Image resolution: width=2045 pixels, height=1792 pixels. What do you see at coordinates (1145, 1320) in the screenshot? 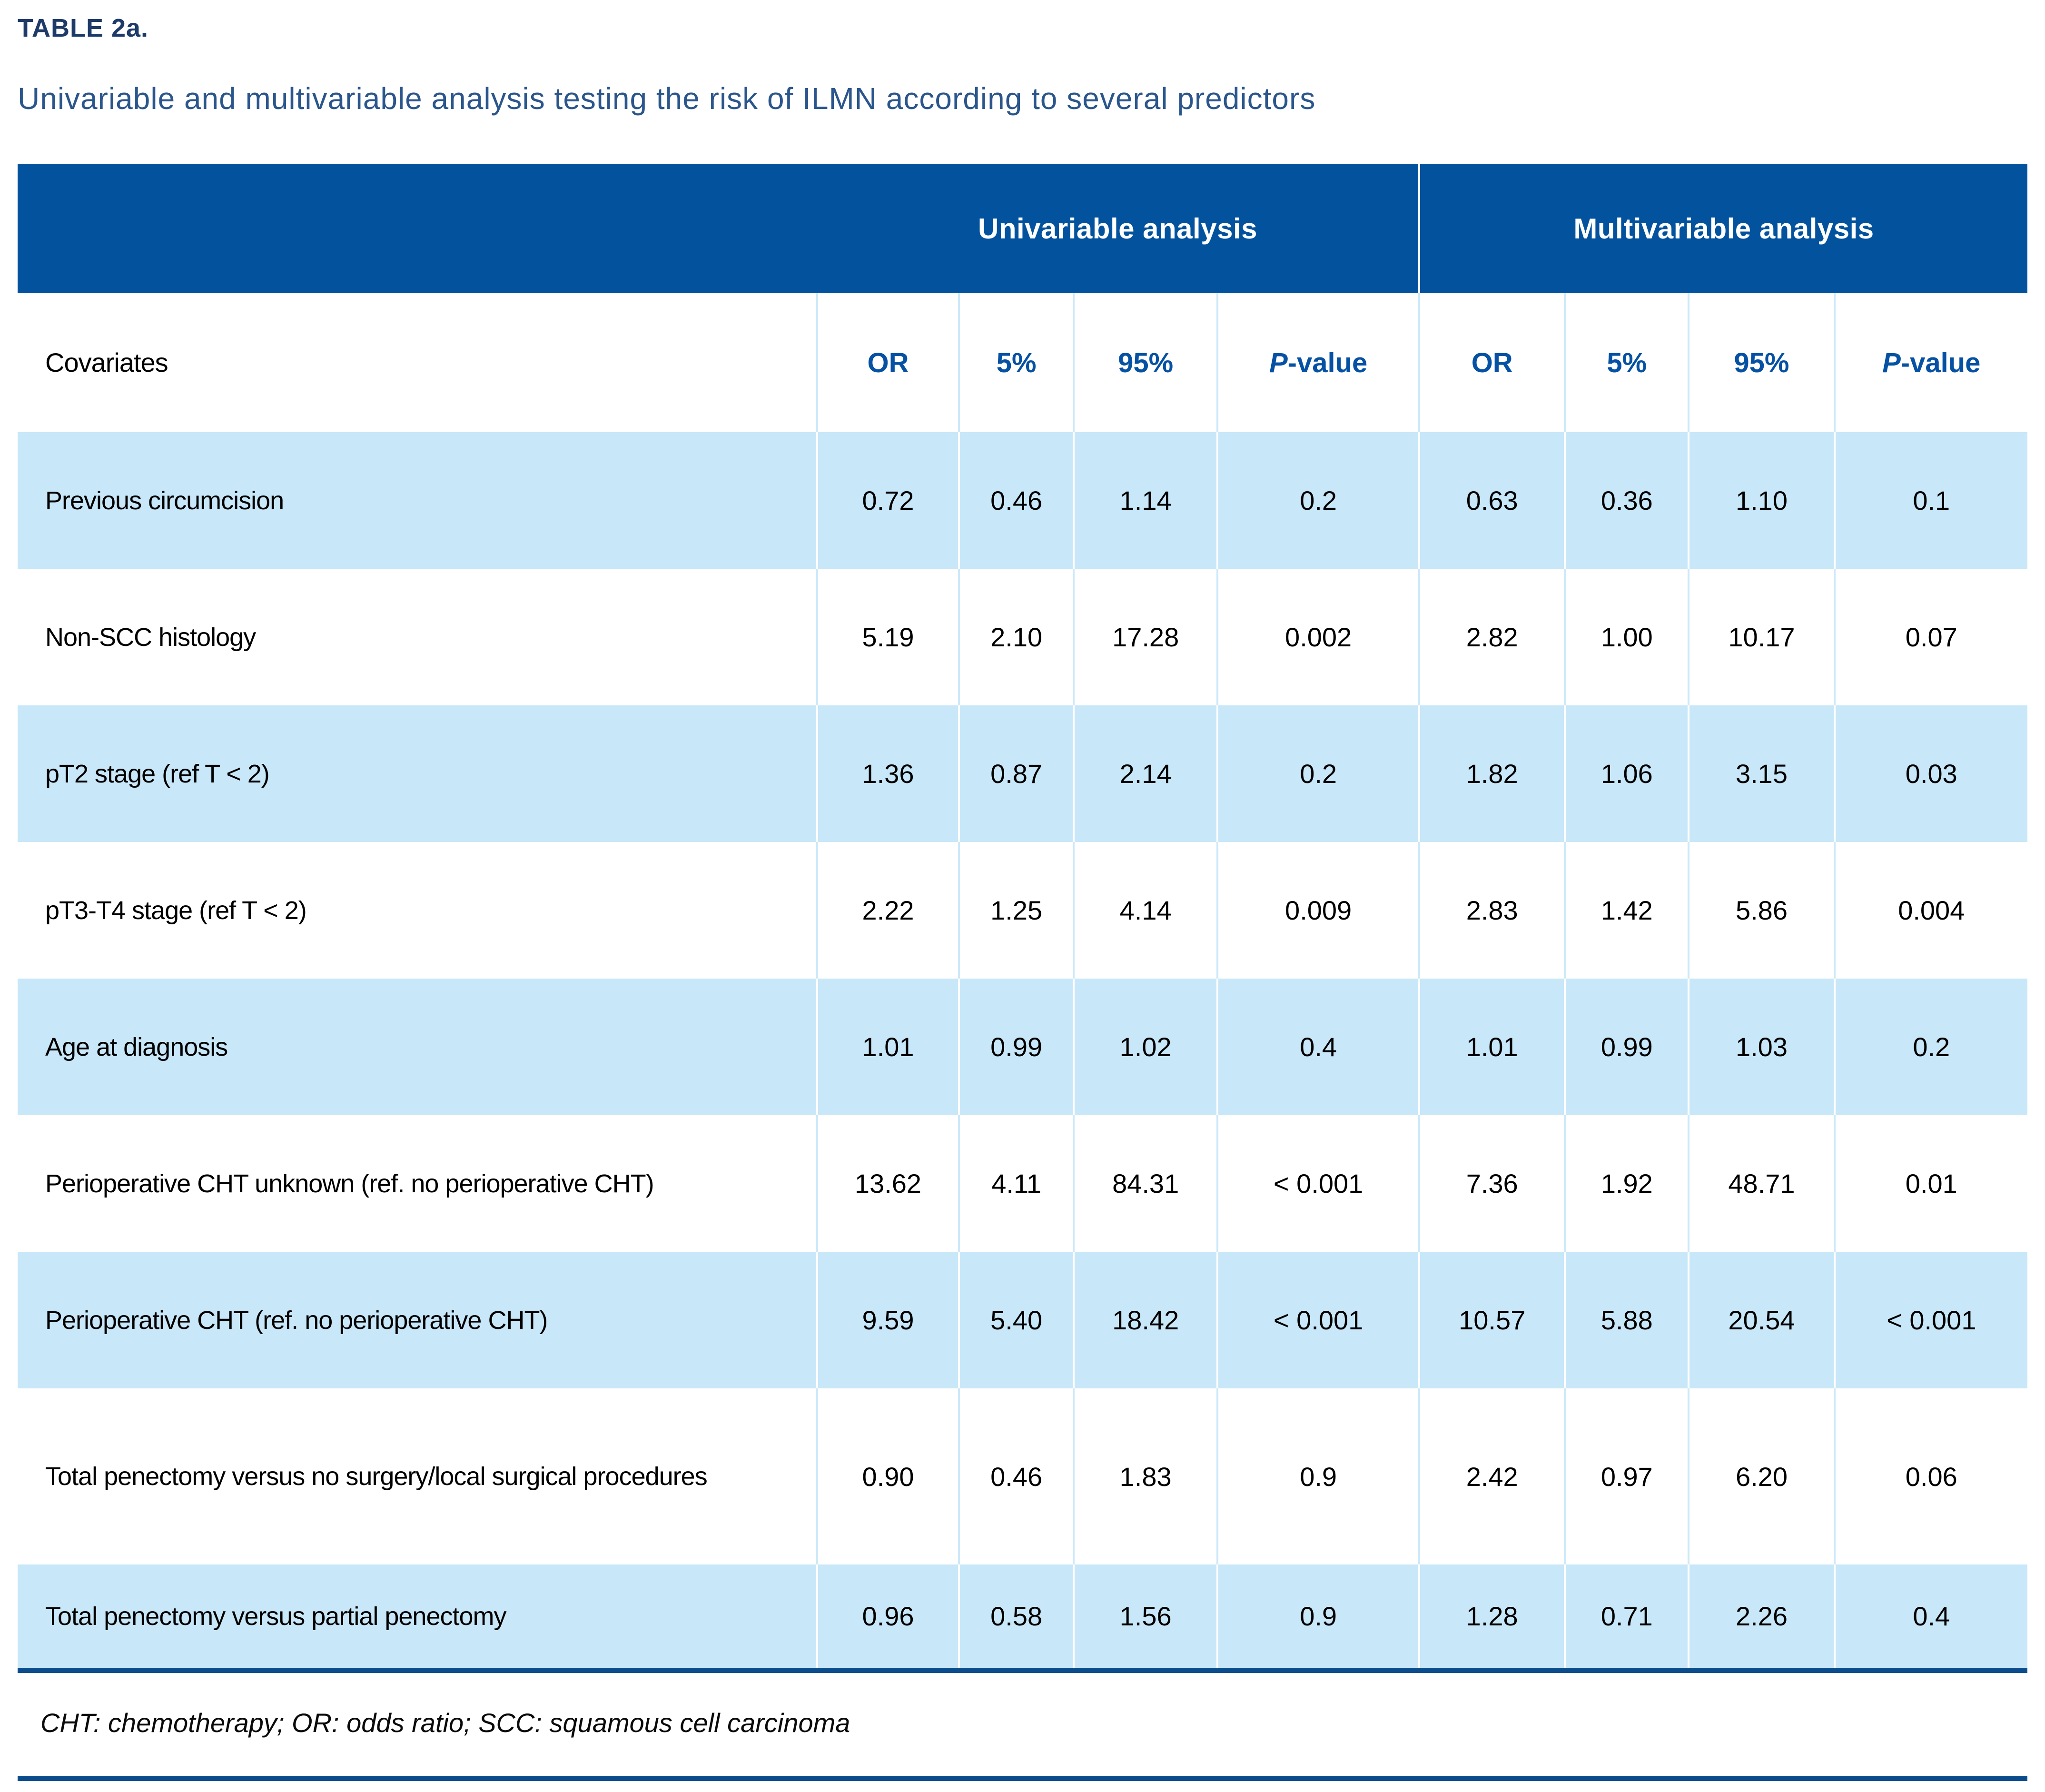
I see `value-cell: 18.42` at bounding box center [1145, 1320].